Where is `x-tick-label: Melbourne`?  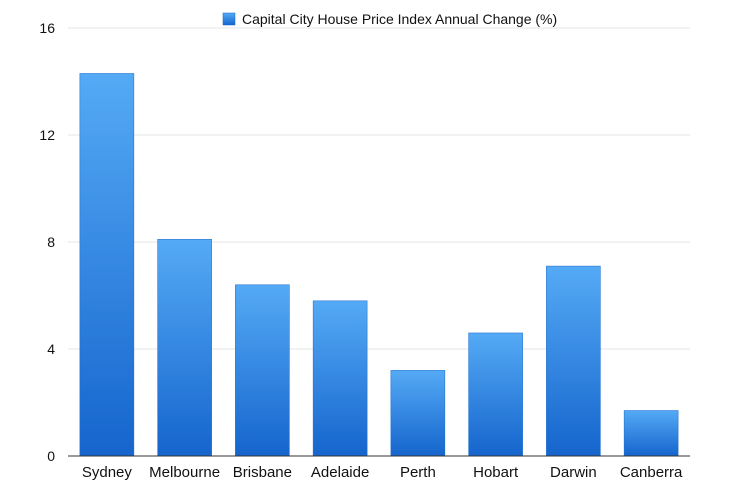
x-tick-label: Melbourne is located at coordinates (184, 472).